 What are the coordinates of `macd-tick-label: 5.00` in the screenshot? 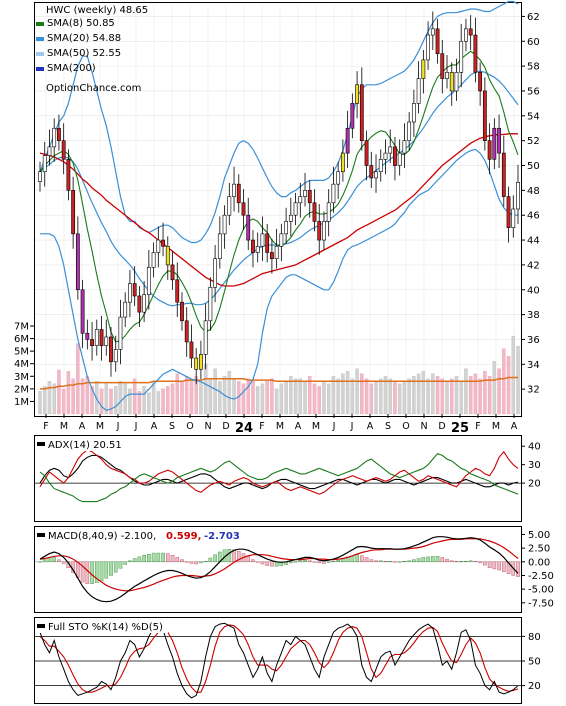 It's located at (539, 535).